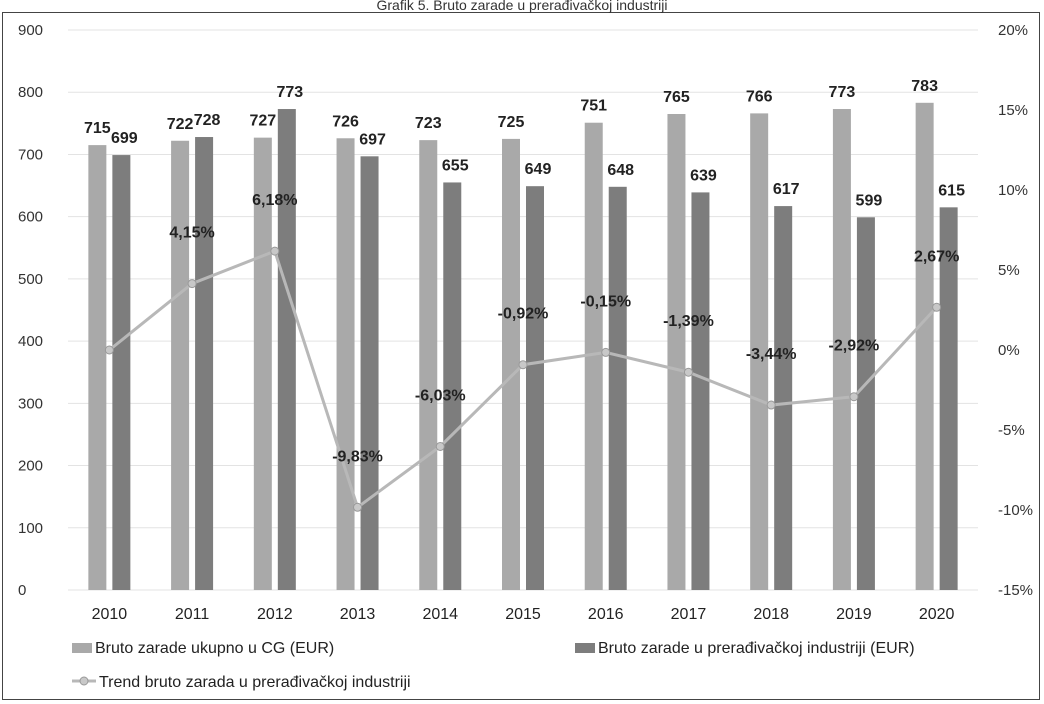  I want to click on trend-point-label: -0,92%, so click(523, 314).